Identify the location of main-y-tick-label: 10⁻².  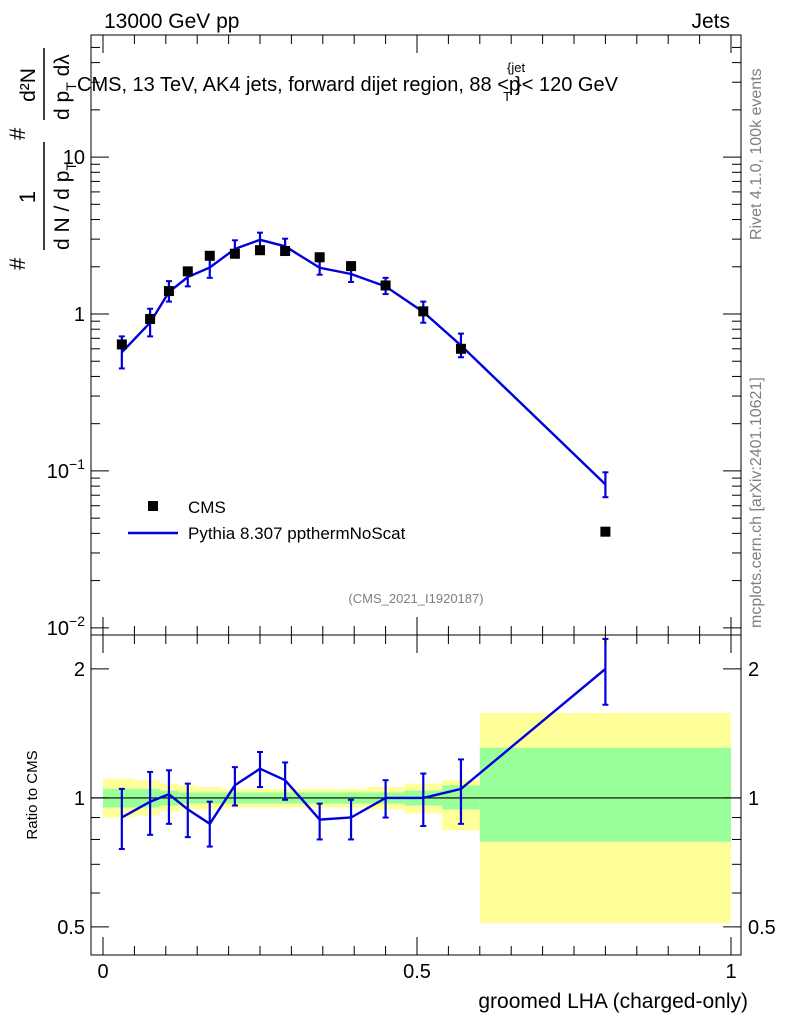
(66, 626).